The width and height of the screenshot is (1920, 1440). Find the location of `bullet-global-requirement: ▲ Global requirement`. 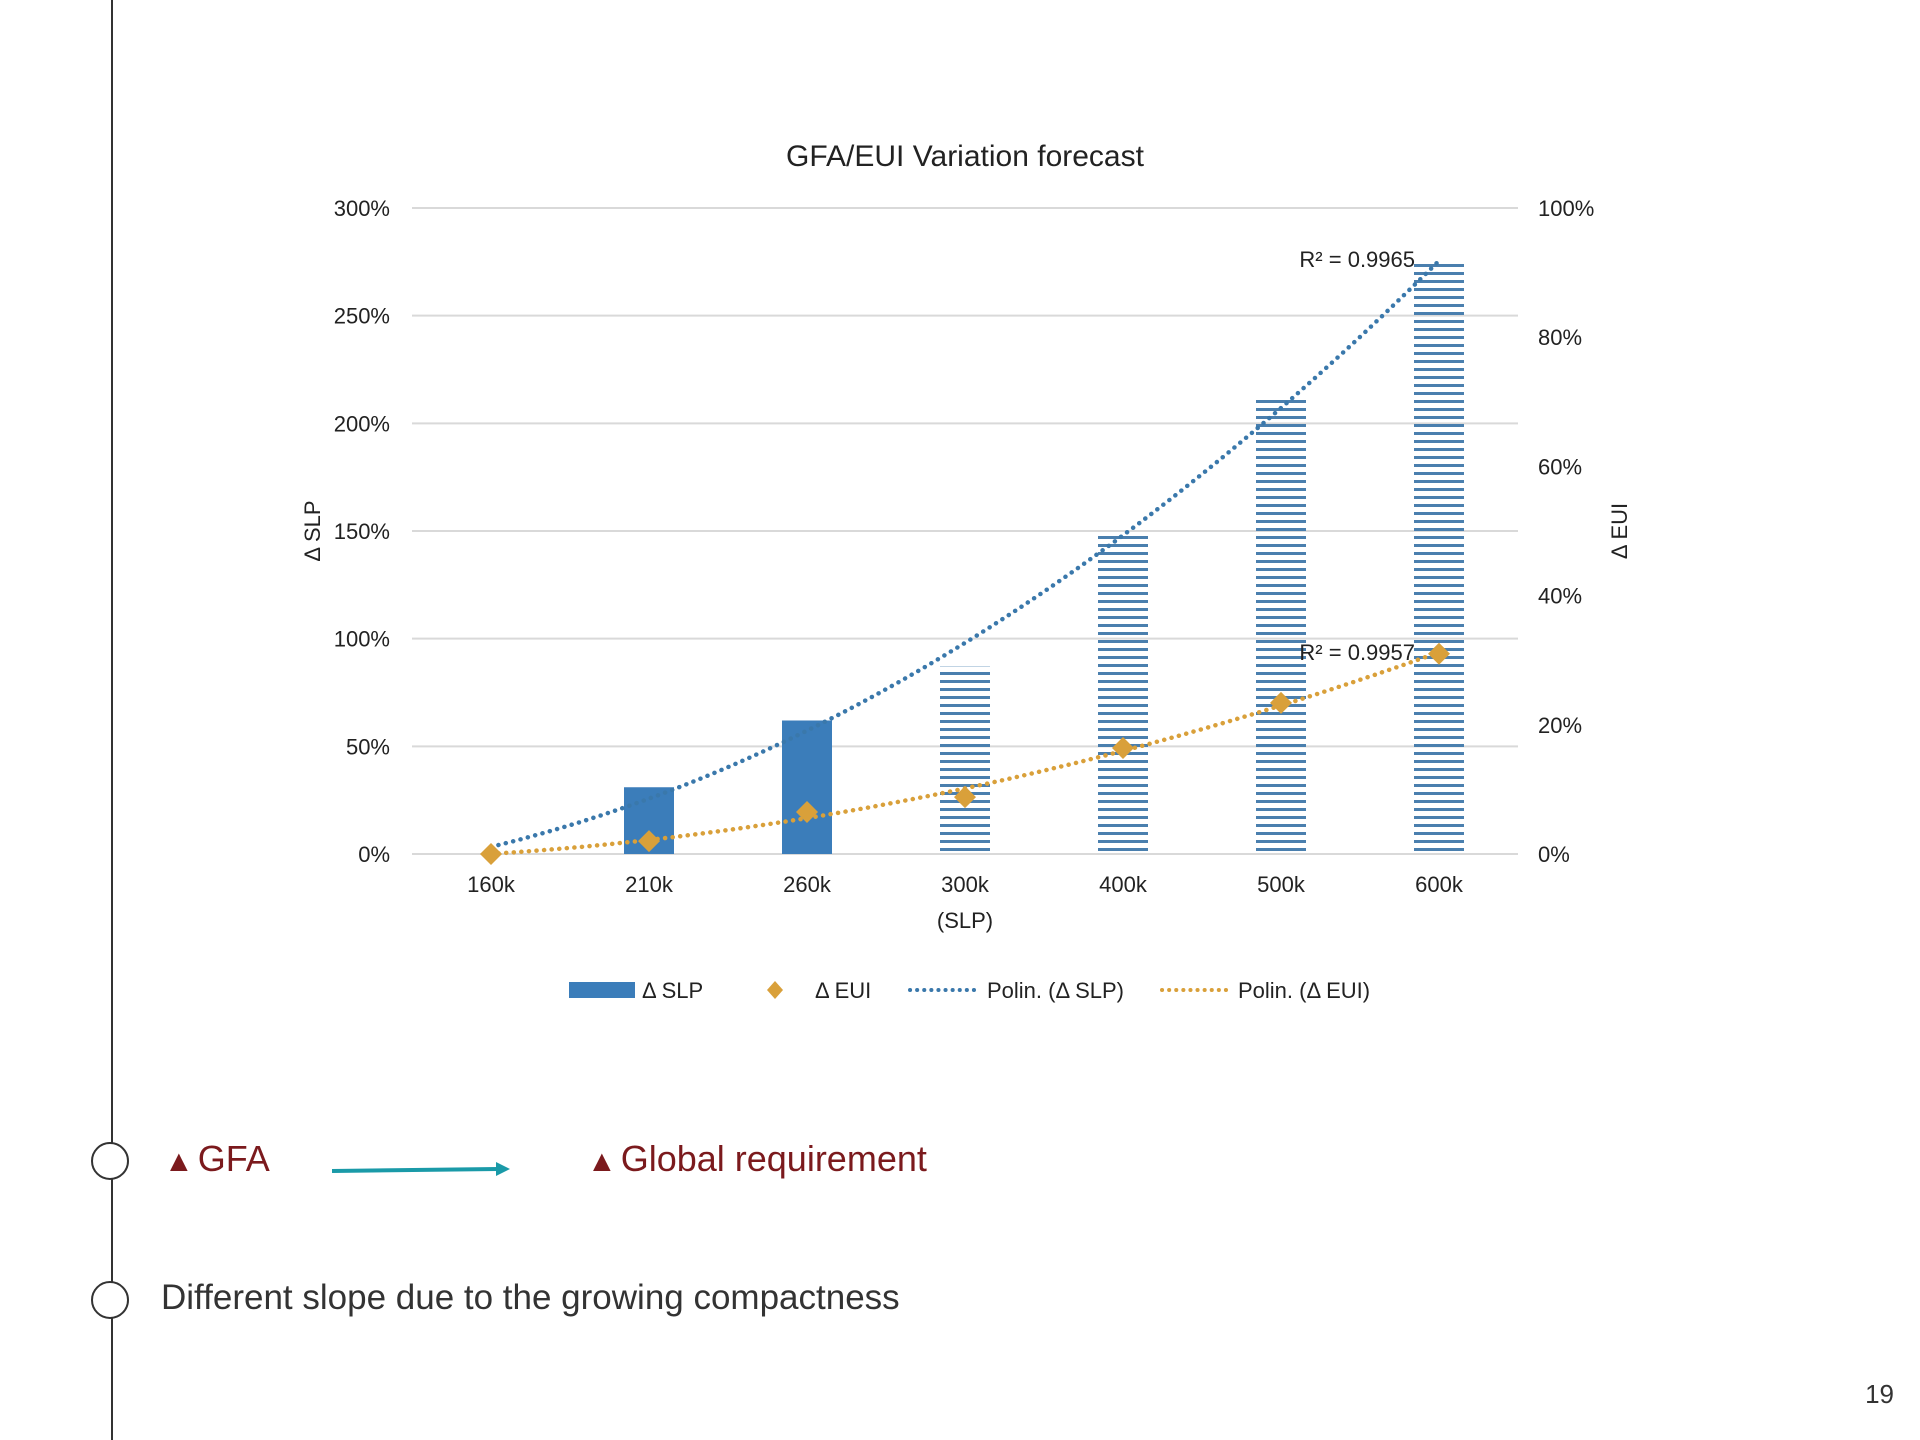

bullet-global-requirement: ▲ Global requirement is located at coordinates (757, 1159).